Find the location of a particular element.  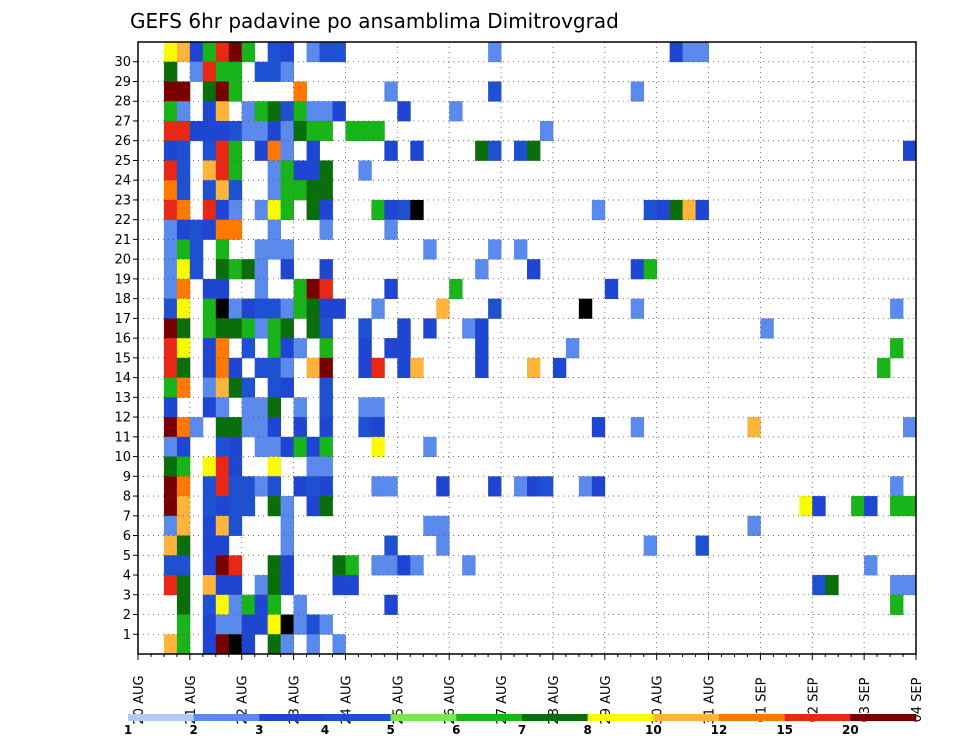

colorbar-label: 20 is located at coordinates (850, 730).